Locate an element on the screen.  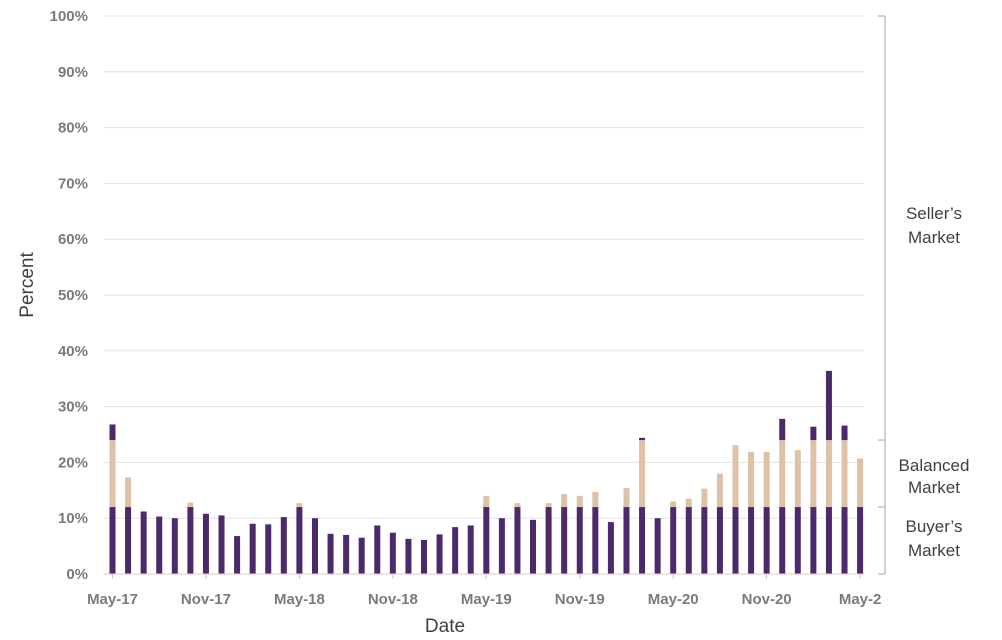
y-tick-label: 70% is located at coordinates (73, 183).